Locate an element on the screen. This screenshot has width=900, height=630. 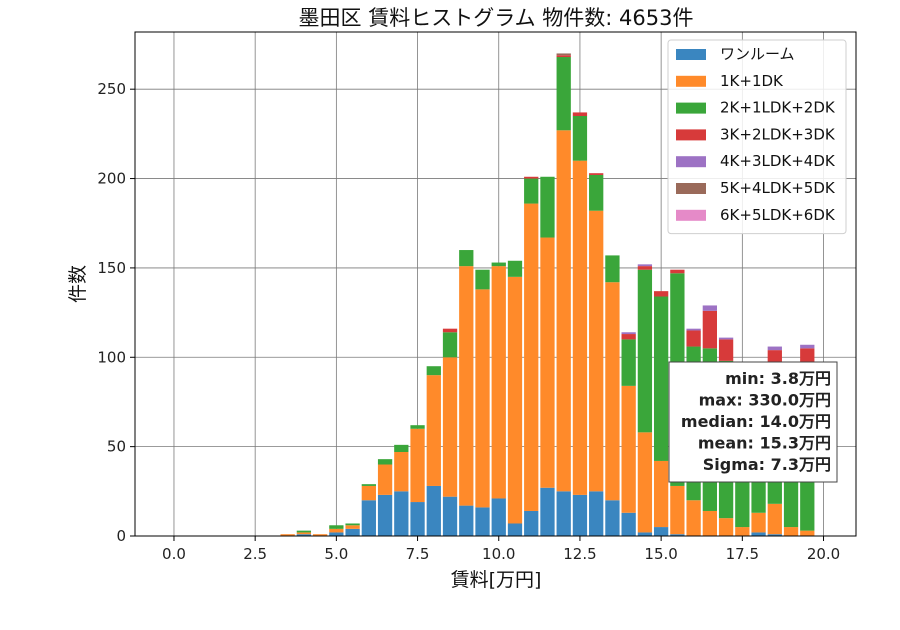
x-tick-label: 2.5 is located at coordinates (255, 554).